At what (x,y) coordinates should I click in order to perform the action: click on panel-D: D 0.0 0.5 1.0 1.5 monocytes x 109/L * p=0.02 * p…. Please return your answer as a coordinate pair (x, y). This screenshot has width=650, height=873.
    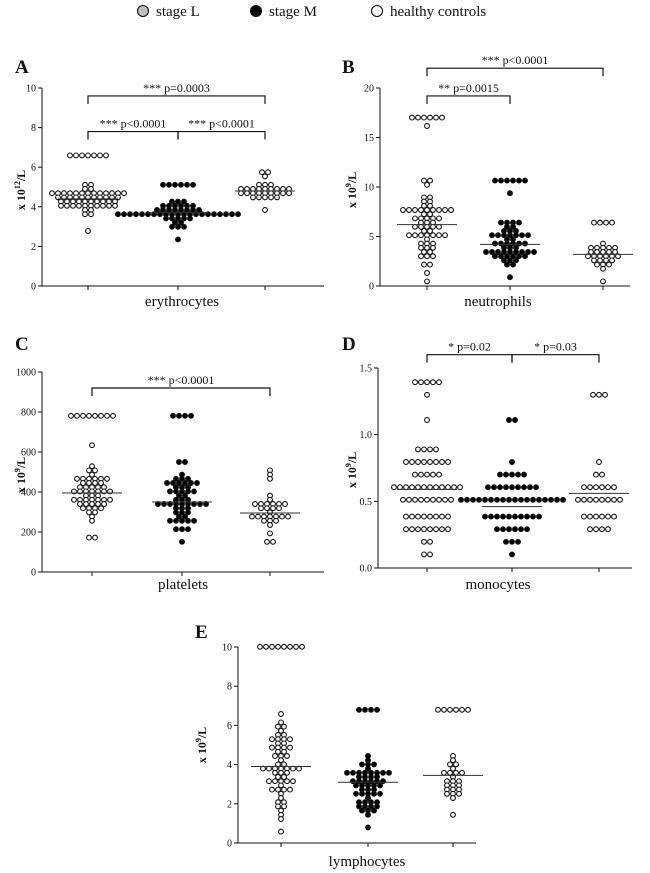
    Looking at the image, I should click on (487, 463).